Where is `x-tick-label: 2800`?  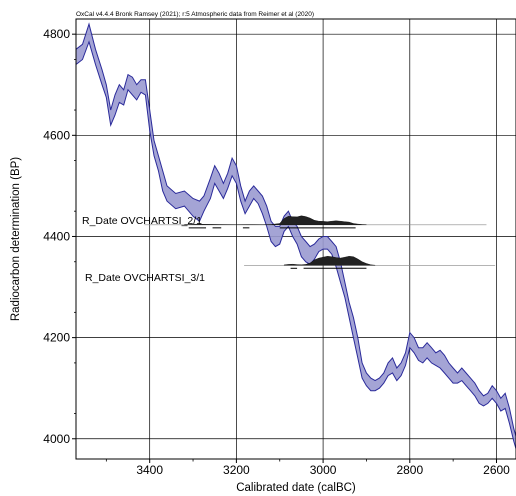
x-tick-label: 2800 is located at coordinates (409, 470).